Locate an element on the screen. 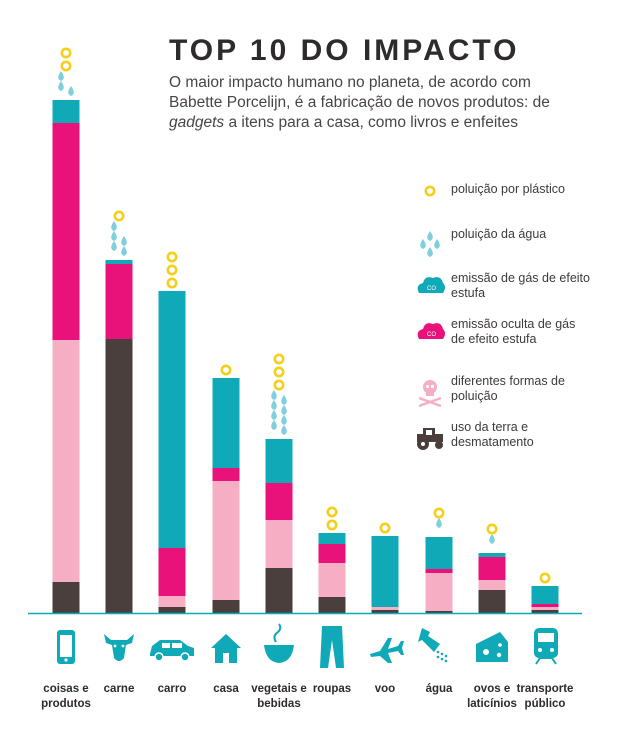 The image size is (620, 731). jeans-icon is located at coordinates (332, 647).